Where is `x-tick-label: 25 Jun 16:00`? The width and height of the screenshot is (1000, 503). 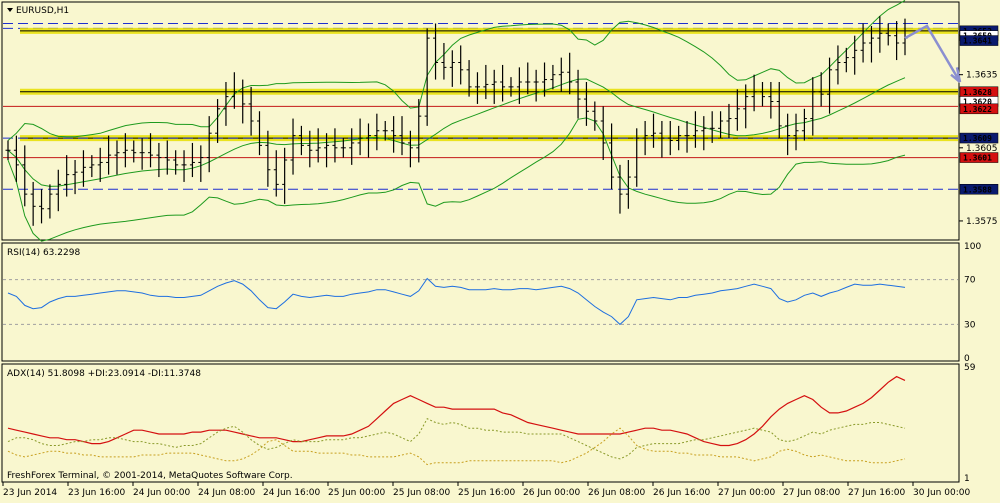
x-tick-label: 25 Jun 16:00 is located at coordinates (486, 493).